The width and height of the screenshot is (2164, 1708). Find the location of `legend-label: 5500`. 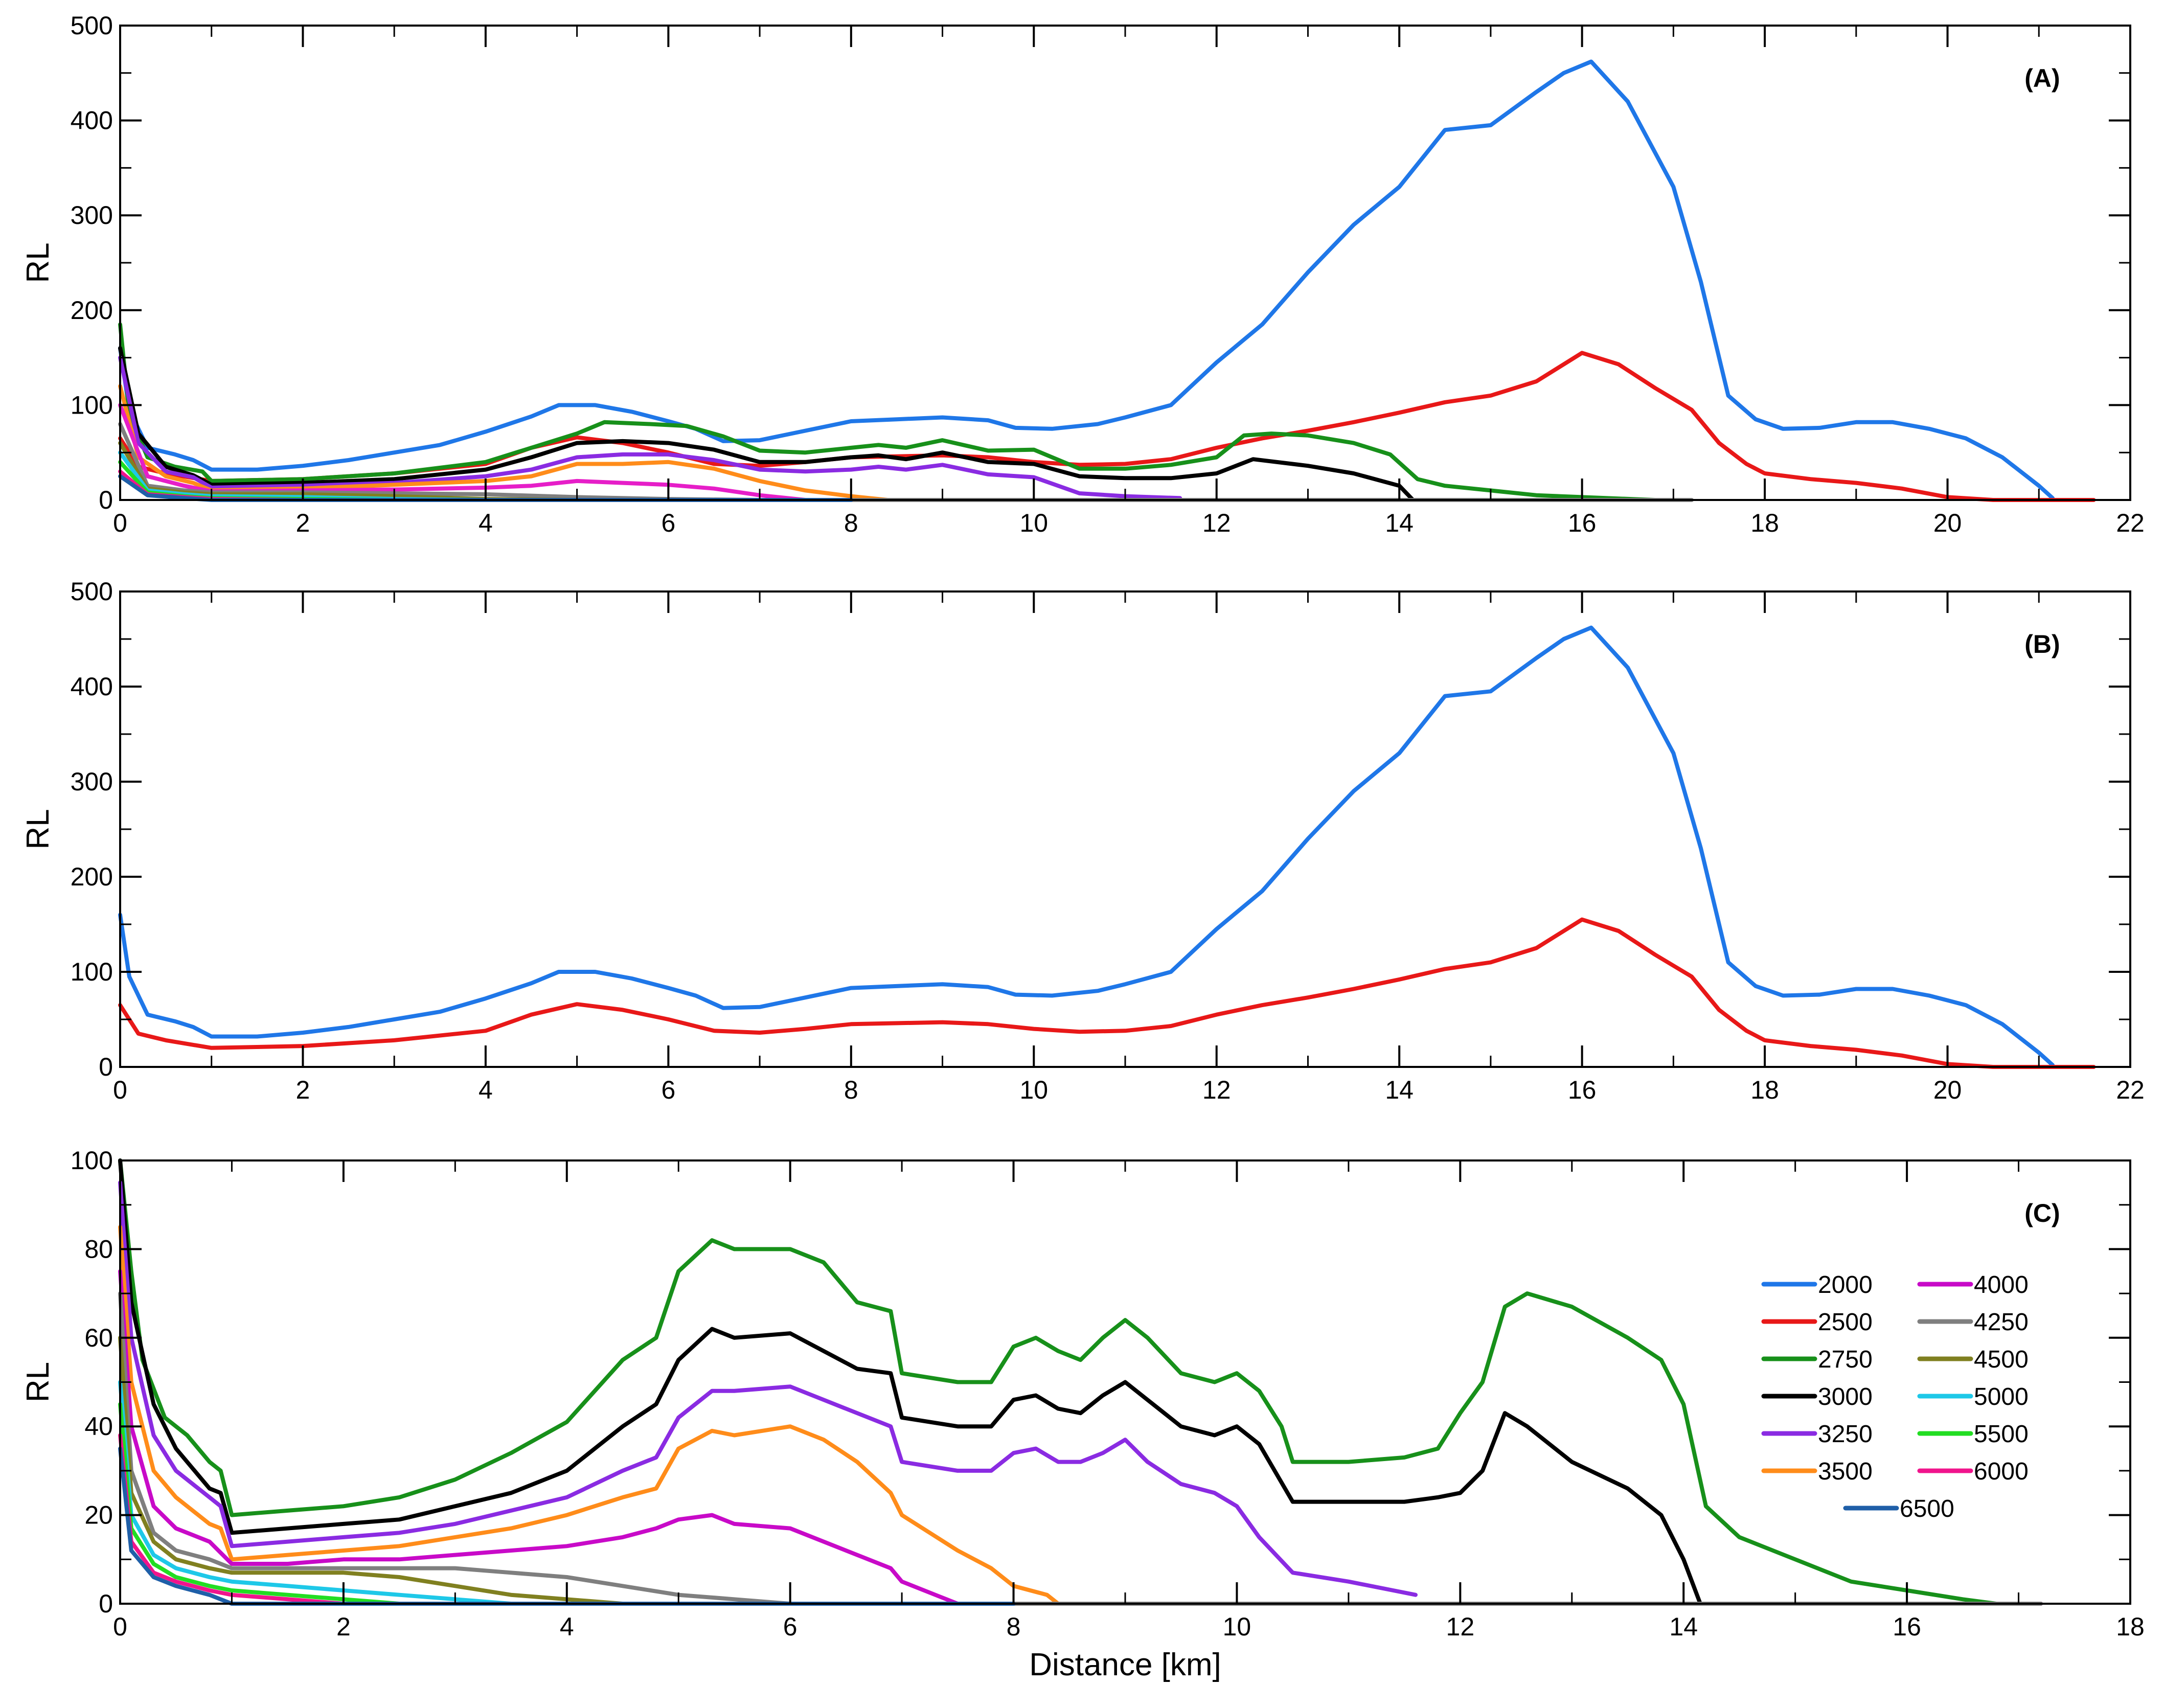

legend-label: 5500 is located at coordinates (2002, 1434).